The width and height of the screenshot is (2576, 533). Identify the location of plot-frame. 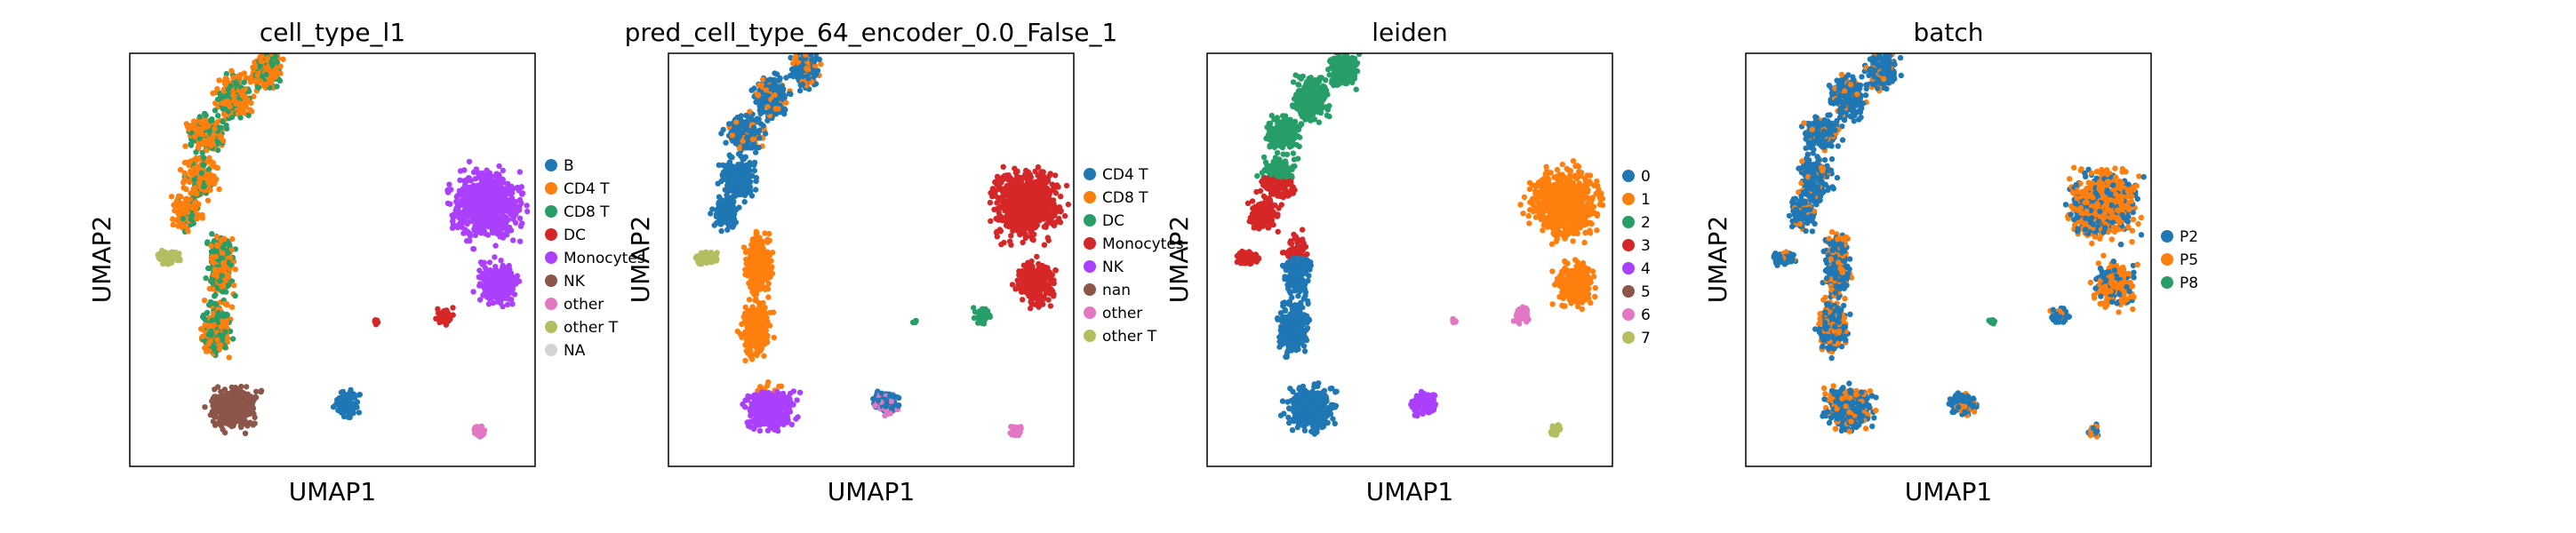
(332, 259).